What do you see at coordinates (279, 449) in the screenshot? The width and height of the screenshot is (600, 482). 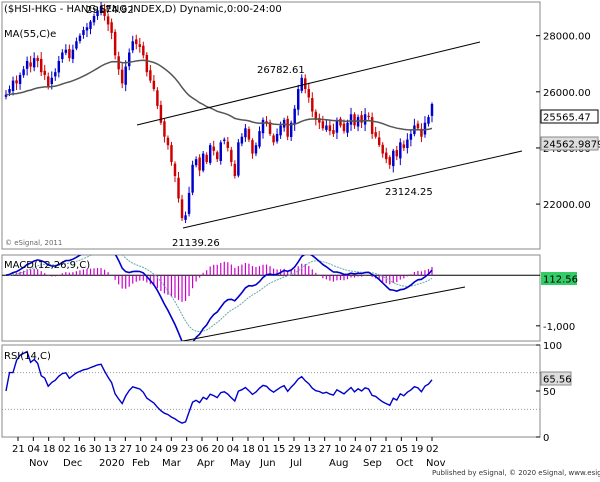 I see `x-tick-label: 15` at bounding box center [279, 449].